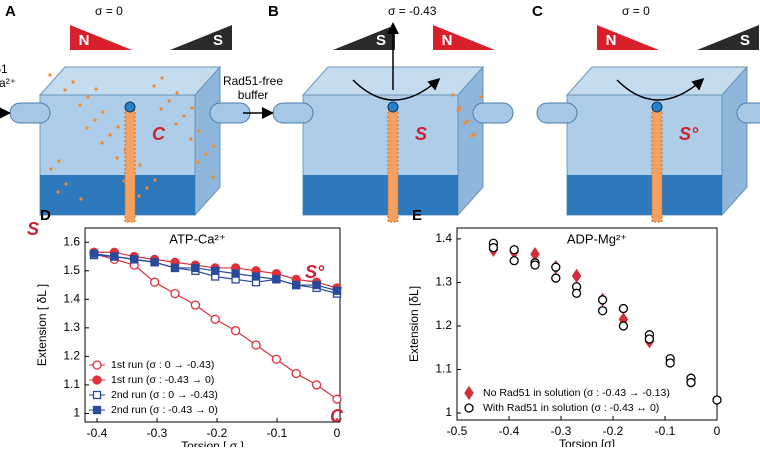  Describe the element at coordinates (417, 215) in the screenshot. I see `panel-label: E` at that location.